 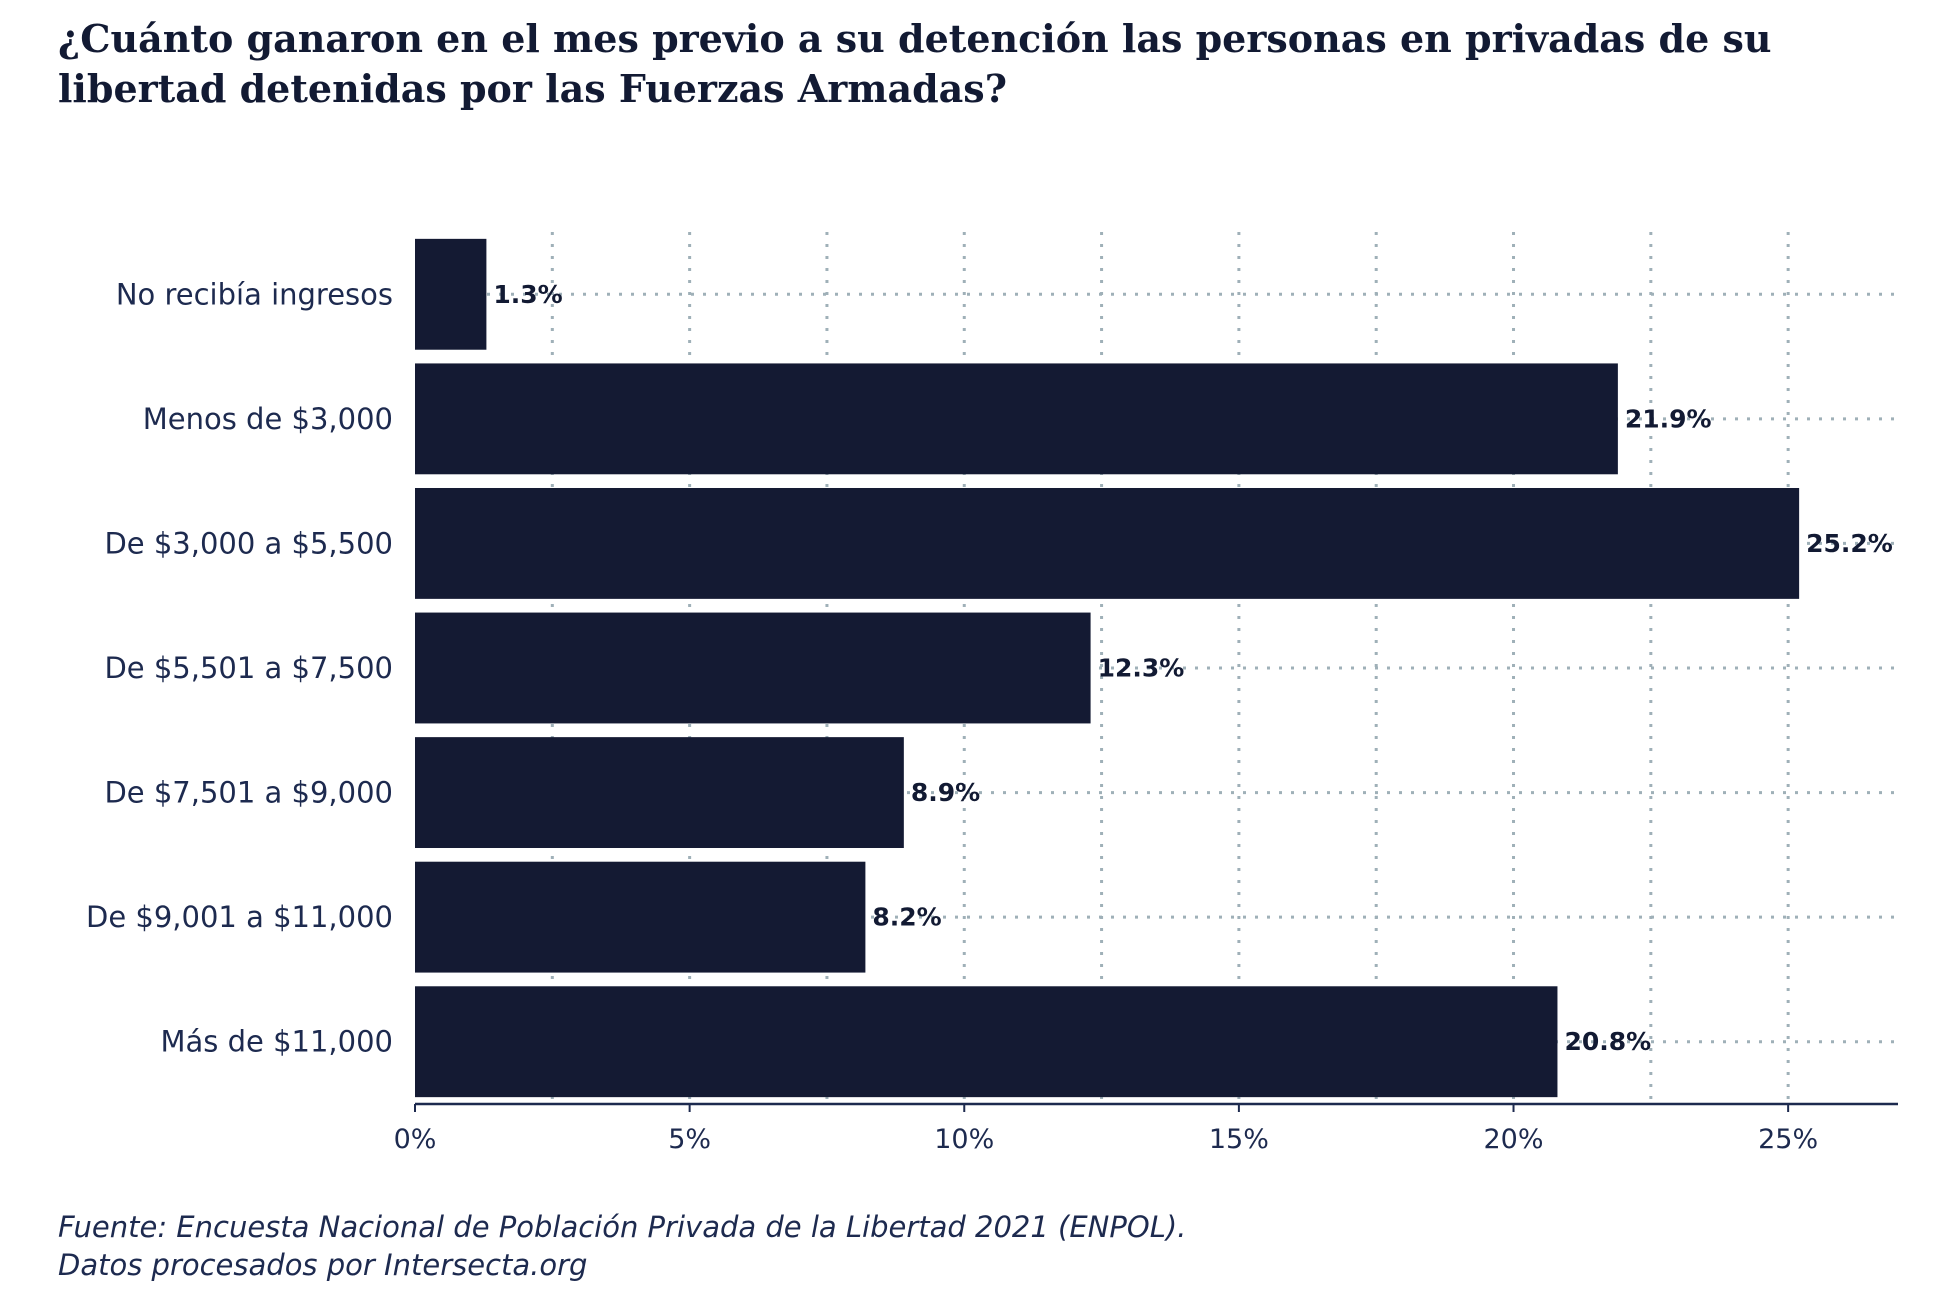 I want to click on category-label: De $9,001 a $11,000, so click(x=239, y=917).